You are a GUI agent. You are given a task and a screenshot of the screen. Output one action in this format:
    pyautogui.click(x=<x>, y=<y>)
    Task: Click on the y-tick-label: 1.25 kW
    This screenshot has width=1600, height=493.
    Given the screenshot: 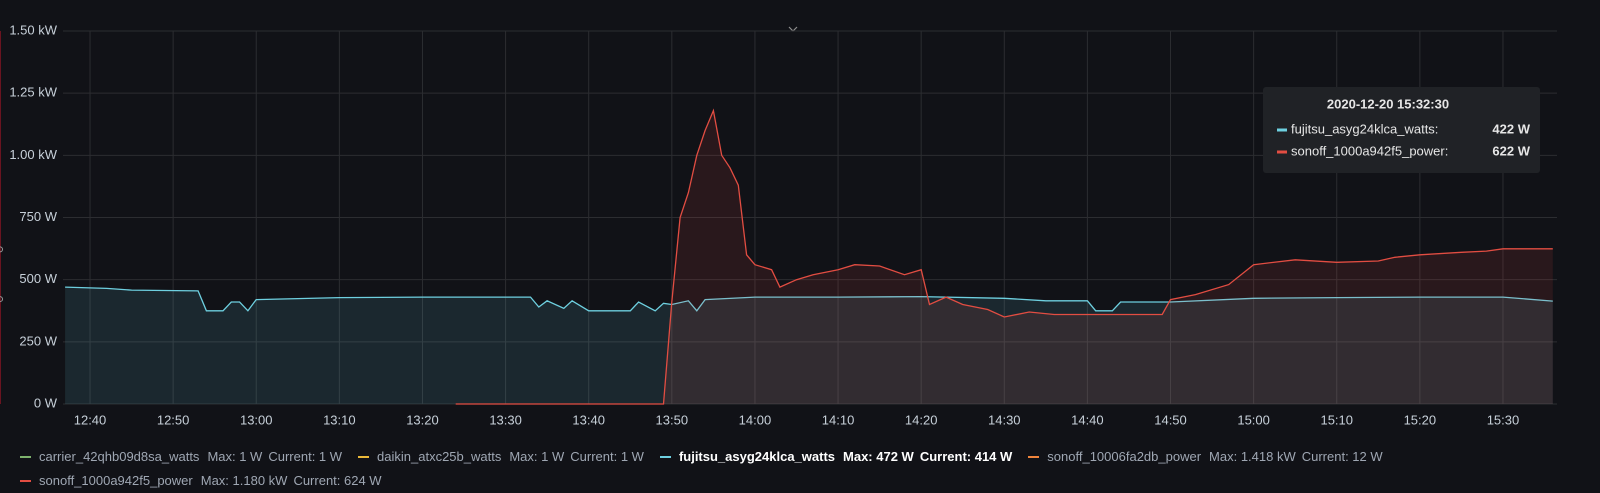 What is the action you would take?
    pyautogui.click(x=33, y=92)
    